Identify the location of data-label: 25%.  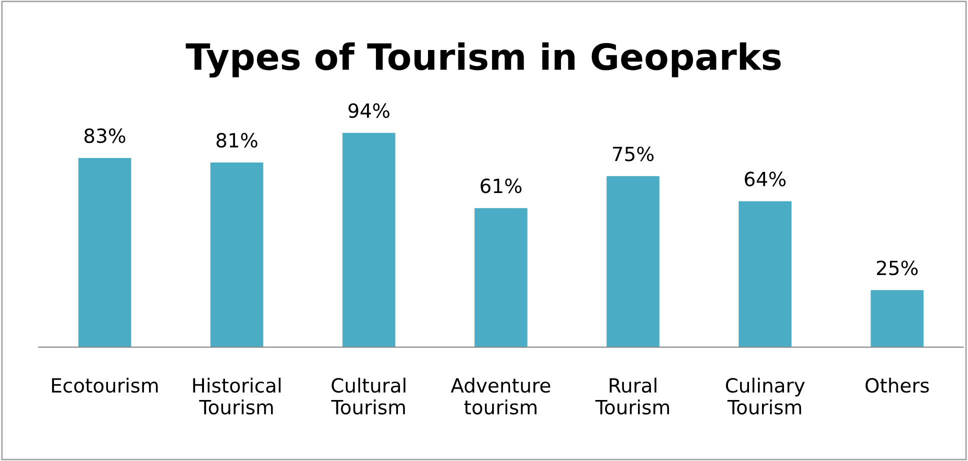
(897, 268).